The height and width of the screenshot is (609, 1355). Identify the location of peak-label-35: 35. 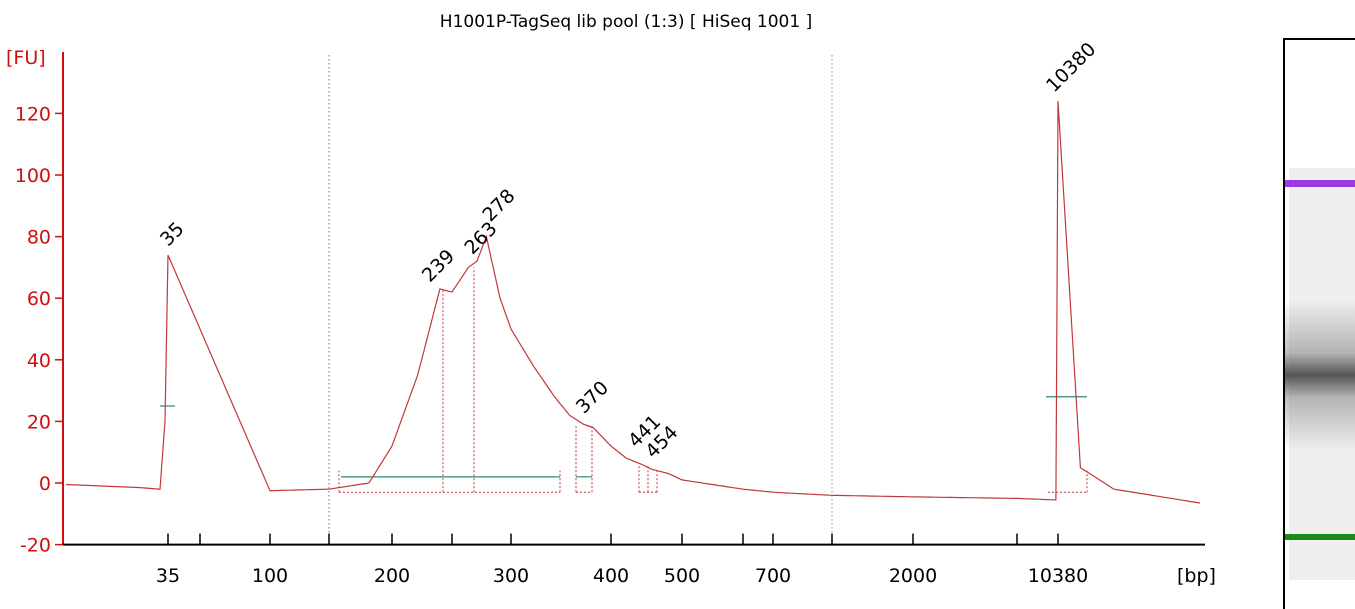
(172, 234).